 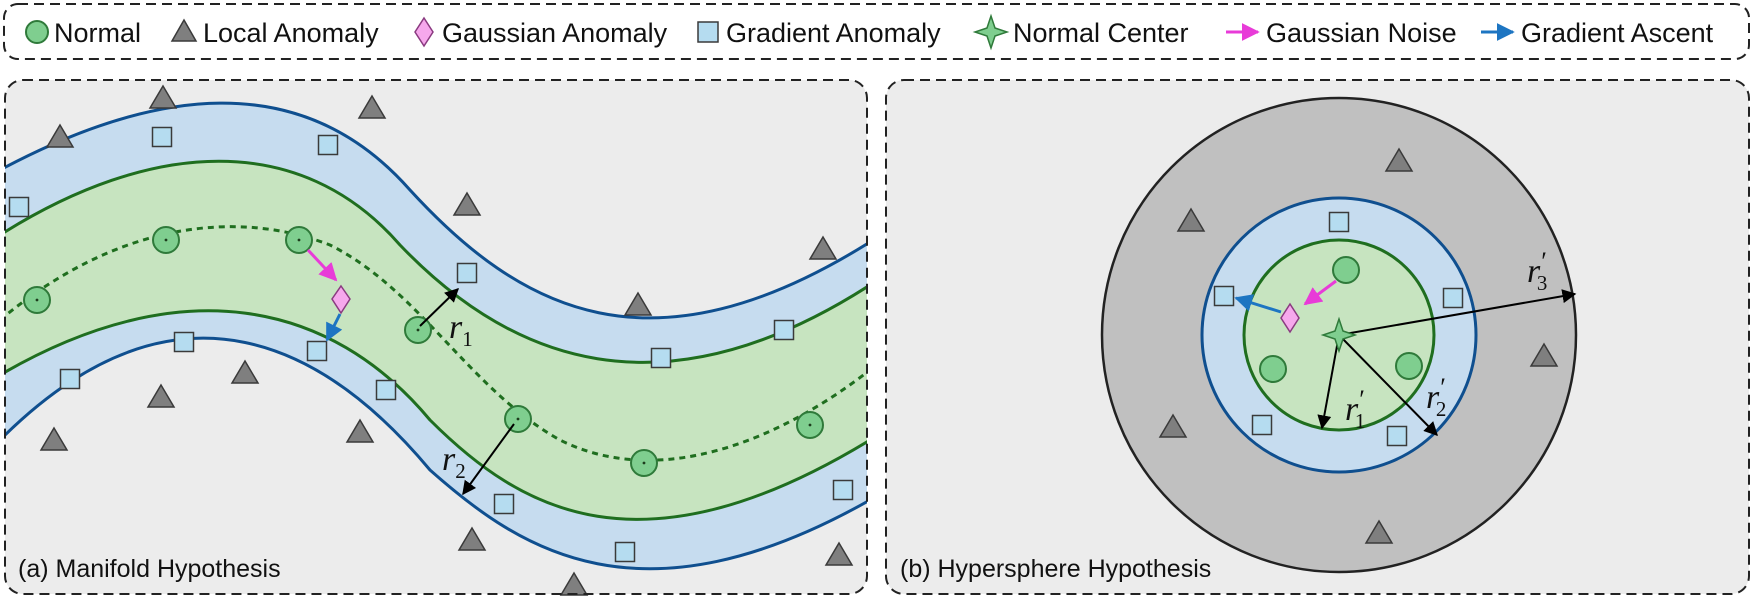 What do you see at coordinates (424, 32) in the screenshot?
I see `diamond-marker-icon` at bounding box center [424, 32].